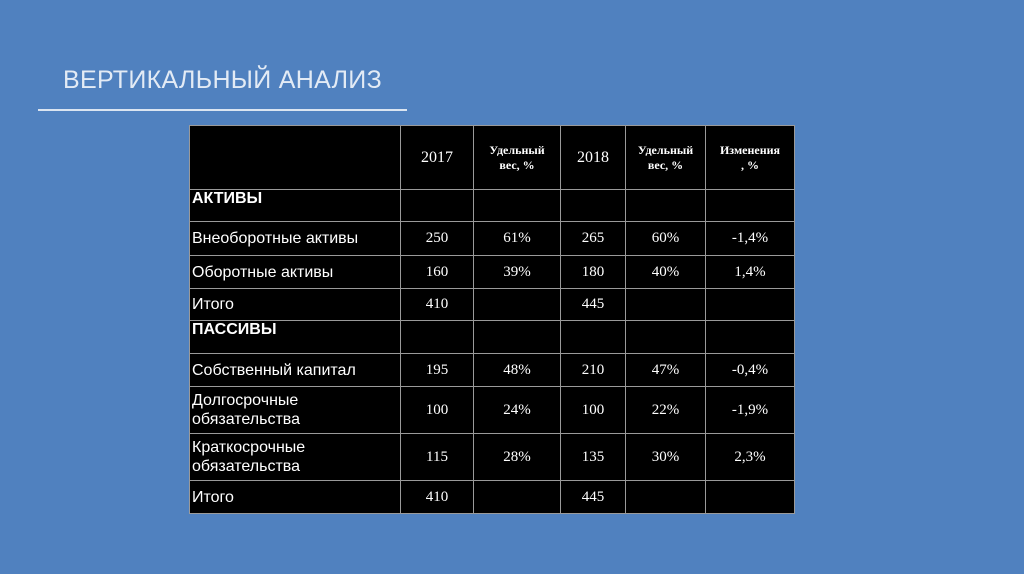 The height and width of the screenshot is (574, 1024). What do you see at coordinates (222, 110) in the screenshot?
I see `title-underline` at bounding box center [222, 110].